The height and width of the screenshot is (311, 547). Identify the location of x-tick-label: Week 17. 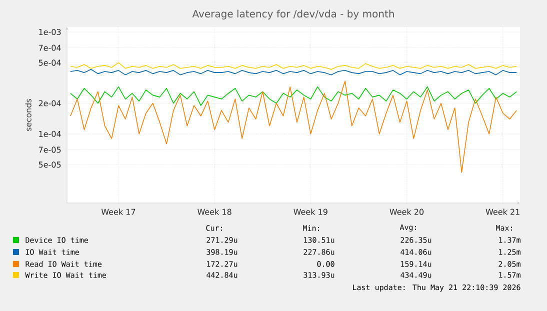
(118, 211).